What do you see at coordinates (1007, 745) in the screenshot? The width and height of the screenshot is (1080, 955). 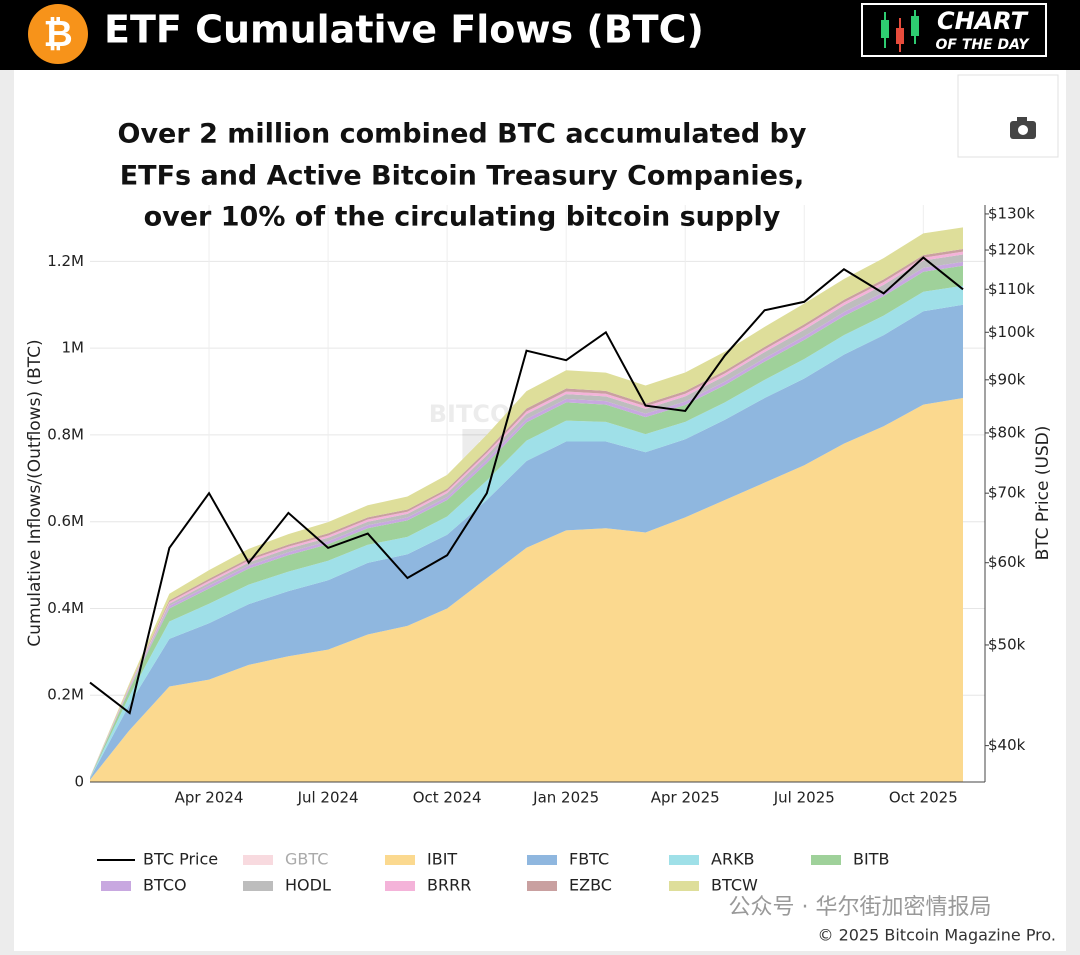 I see `y2-tick-label: $40k` at bounding box center [1007, 745].